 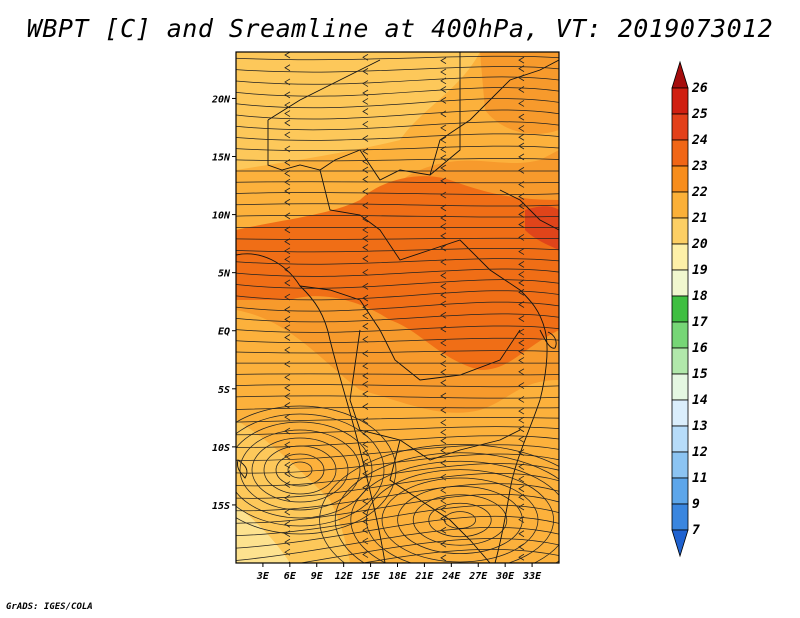 I want to click on x-tick-label: 30E, so click(x=505, y=576).